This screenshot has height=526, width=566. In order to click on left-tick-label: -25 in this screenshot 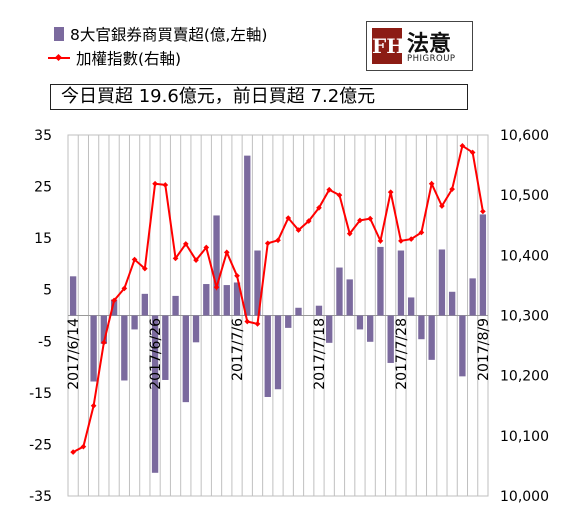, I will do `click(40, 445)`.